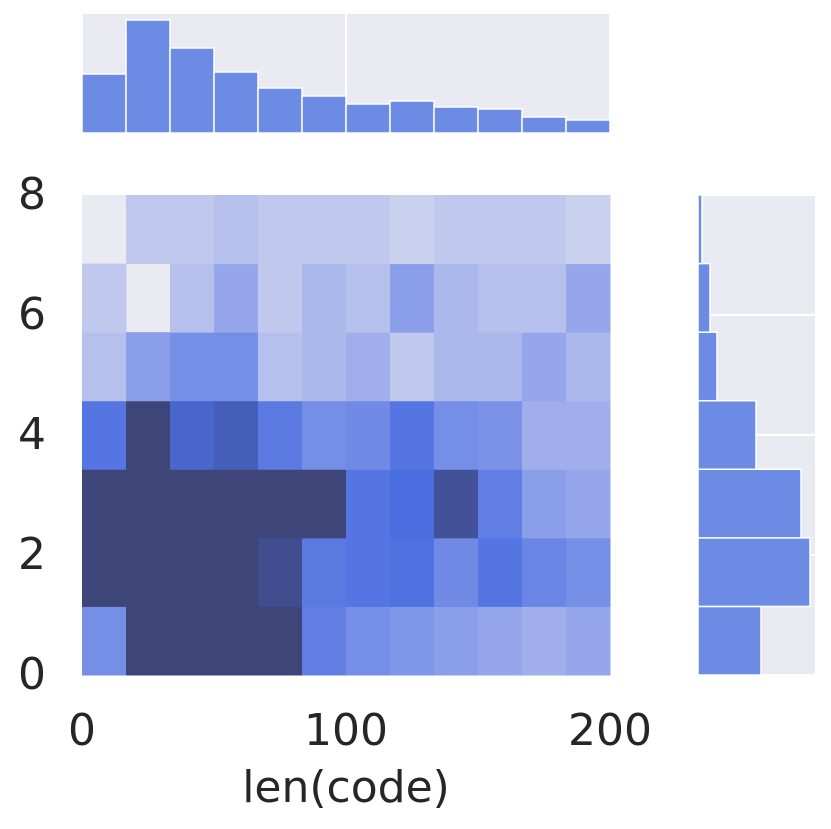  Describe the element at coordinates (32, 554) in the screenshot. I see `y-tick-label: 2` at that location.